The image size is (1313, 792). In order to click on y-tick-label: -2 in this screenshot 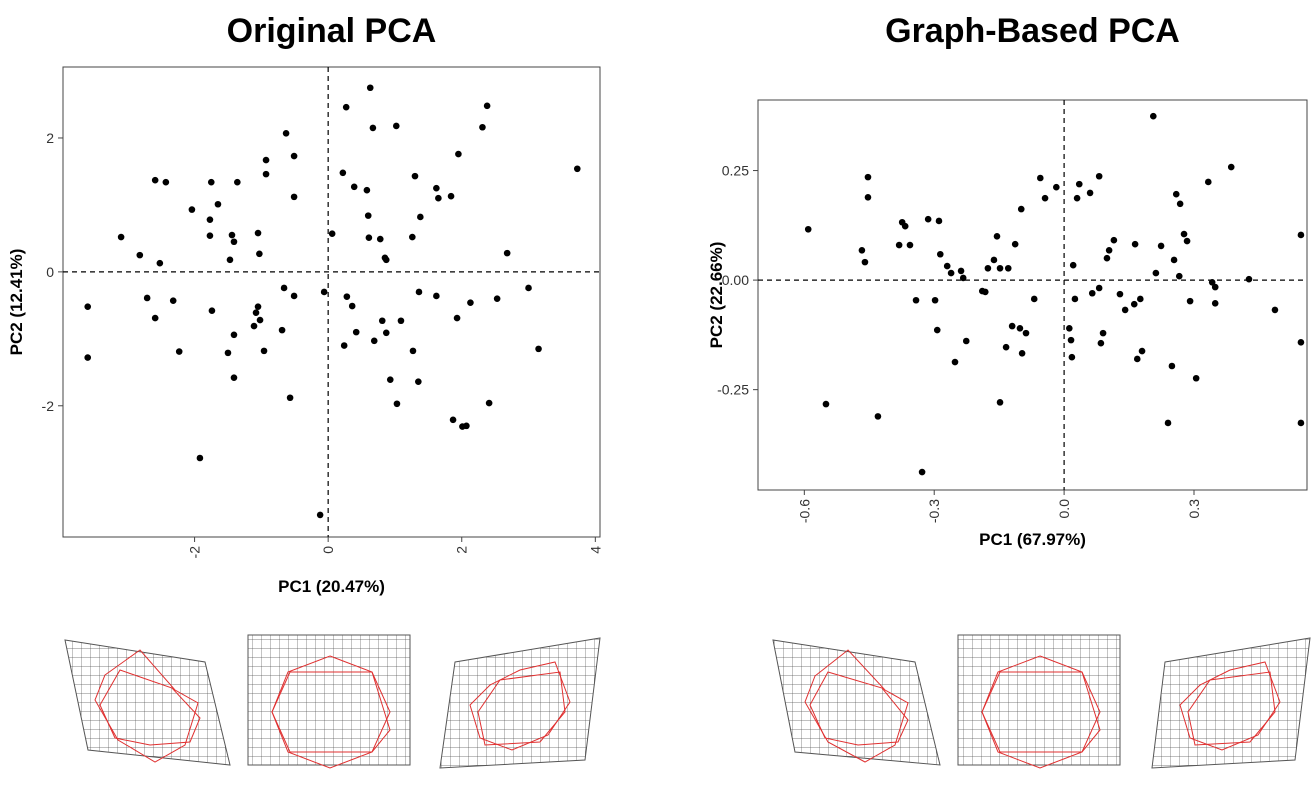, I will do `click(48, 406)`.